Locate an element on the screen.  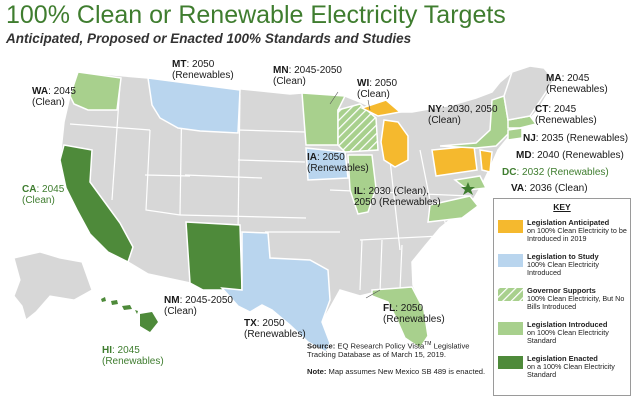
state-wi is located at coordinates (358, 128).